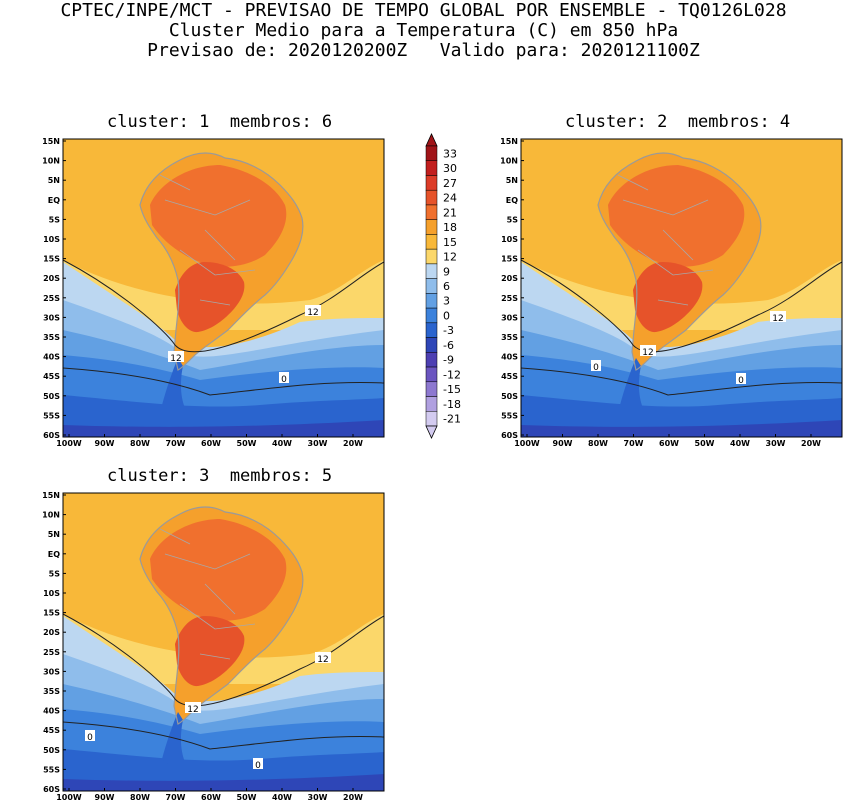  What do you see at coordinates (452, 389) in the screenshot?
I see `colorbar-label: -15` at bounding box center [452, 389].